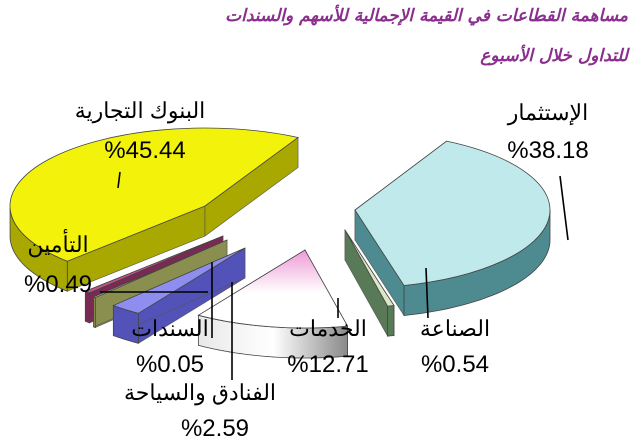  What do you see at coordinates (169, 328) in the screenshot?
I see `slice-label: السندات` at bounding box center [169, 328].